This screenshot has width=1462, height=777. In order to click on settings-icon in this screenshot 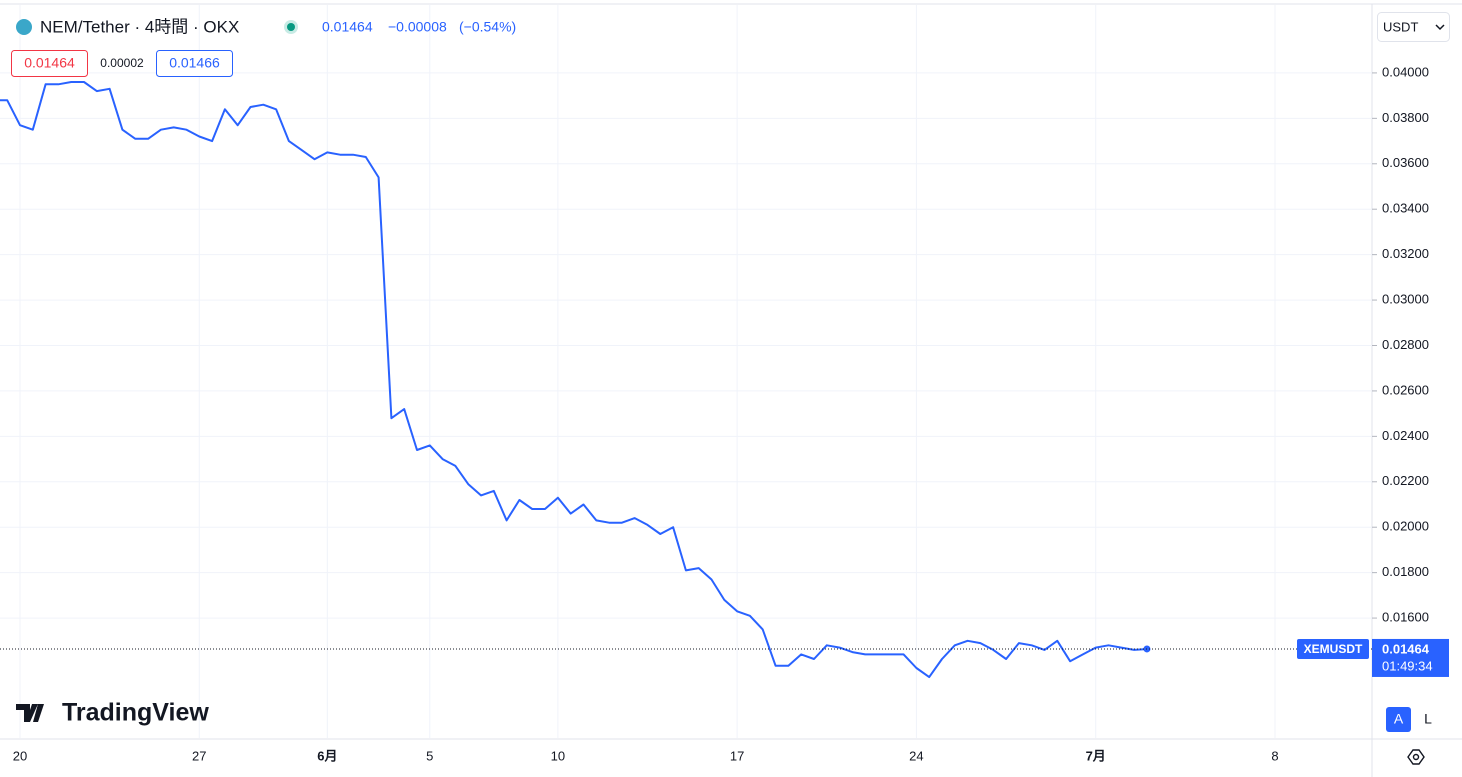, I will do `click(1416, 757)`.